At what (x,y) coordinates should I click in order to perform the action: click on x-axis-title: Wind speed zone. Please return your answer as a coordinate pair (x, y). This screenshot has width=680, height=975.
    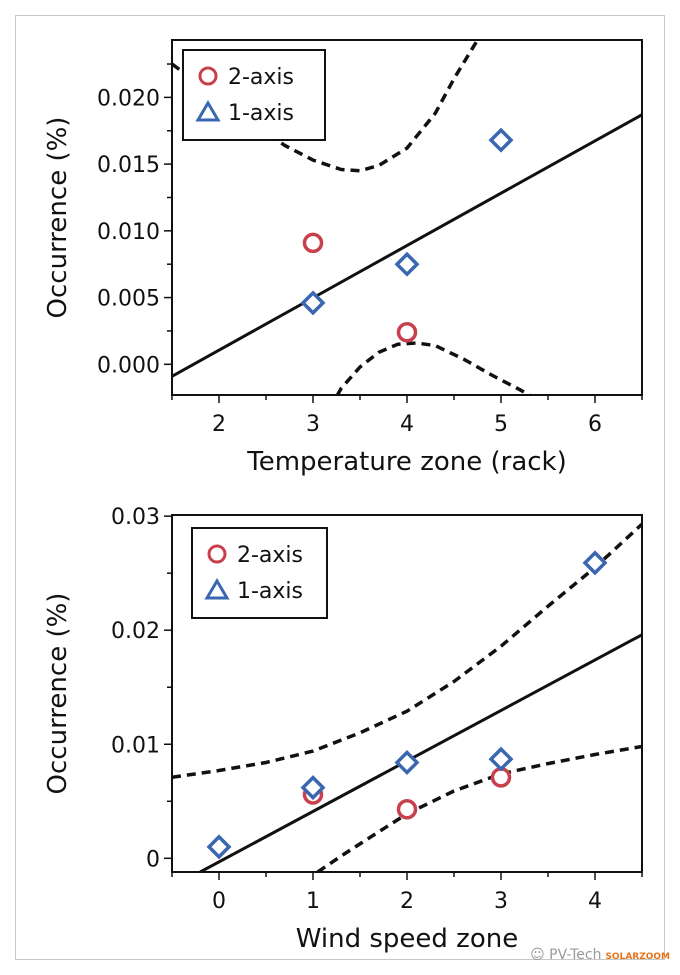
    Looking at the image, I should click on (407, 939).